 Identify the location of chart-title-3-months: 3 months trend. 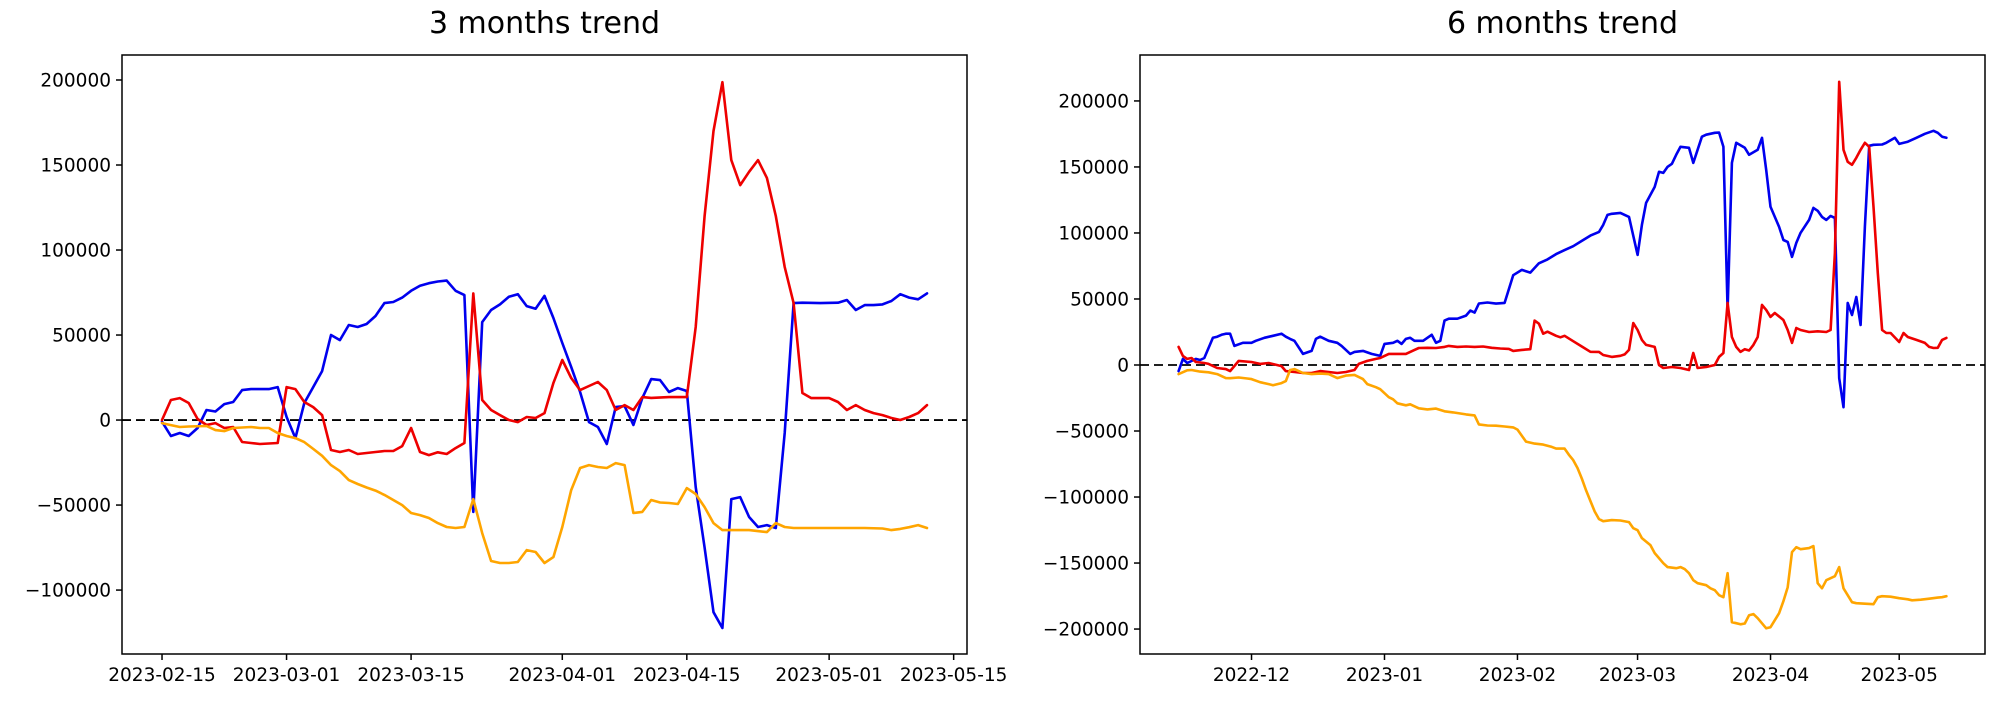
(544, 23).